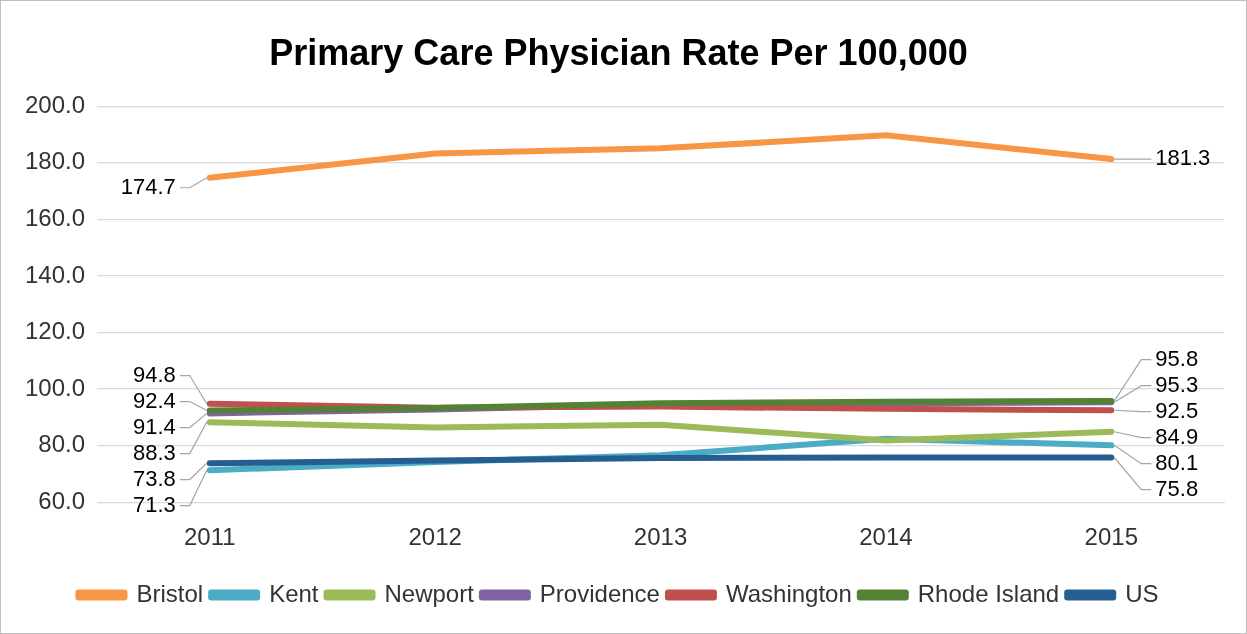  Describe the element at coordinates (435, 537) in the screenshot. I see `x-tick-label: 2012` at that location.